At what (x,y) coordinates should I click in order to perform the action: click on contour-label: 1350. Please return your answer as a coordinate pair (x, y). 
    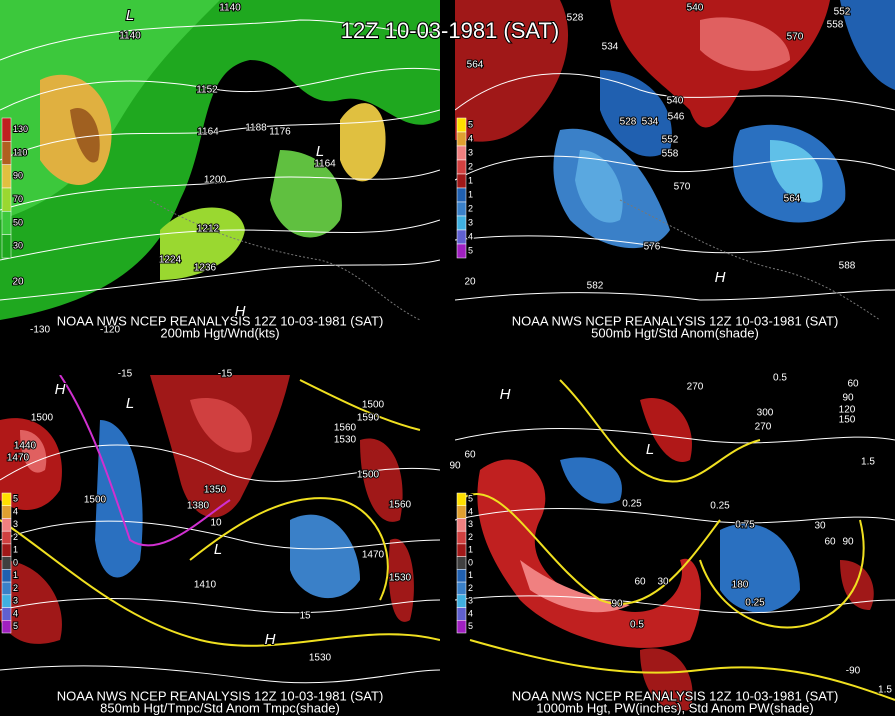
    Looking at the image, I should click on (215, 490).